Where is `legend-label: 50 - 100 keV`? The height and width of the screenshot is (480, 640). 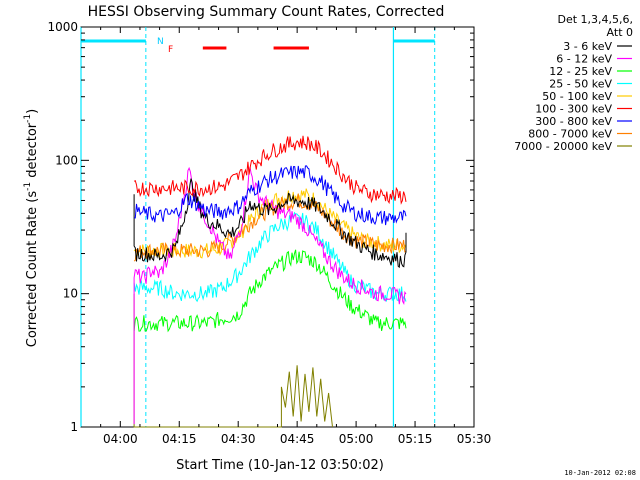
legend-label: 50 - 100 keV is located at coordinates (577, 96).